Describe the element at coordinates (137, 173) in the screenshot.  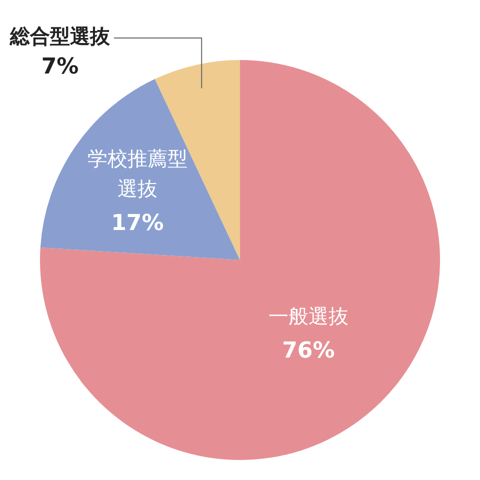
I see `slice-label: 学校推薦型選抜` at that location.